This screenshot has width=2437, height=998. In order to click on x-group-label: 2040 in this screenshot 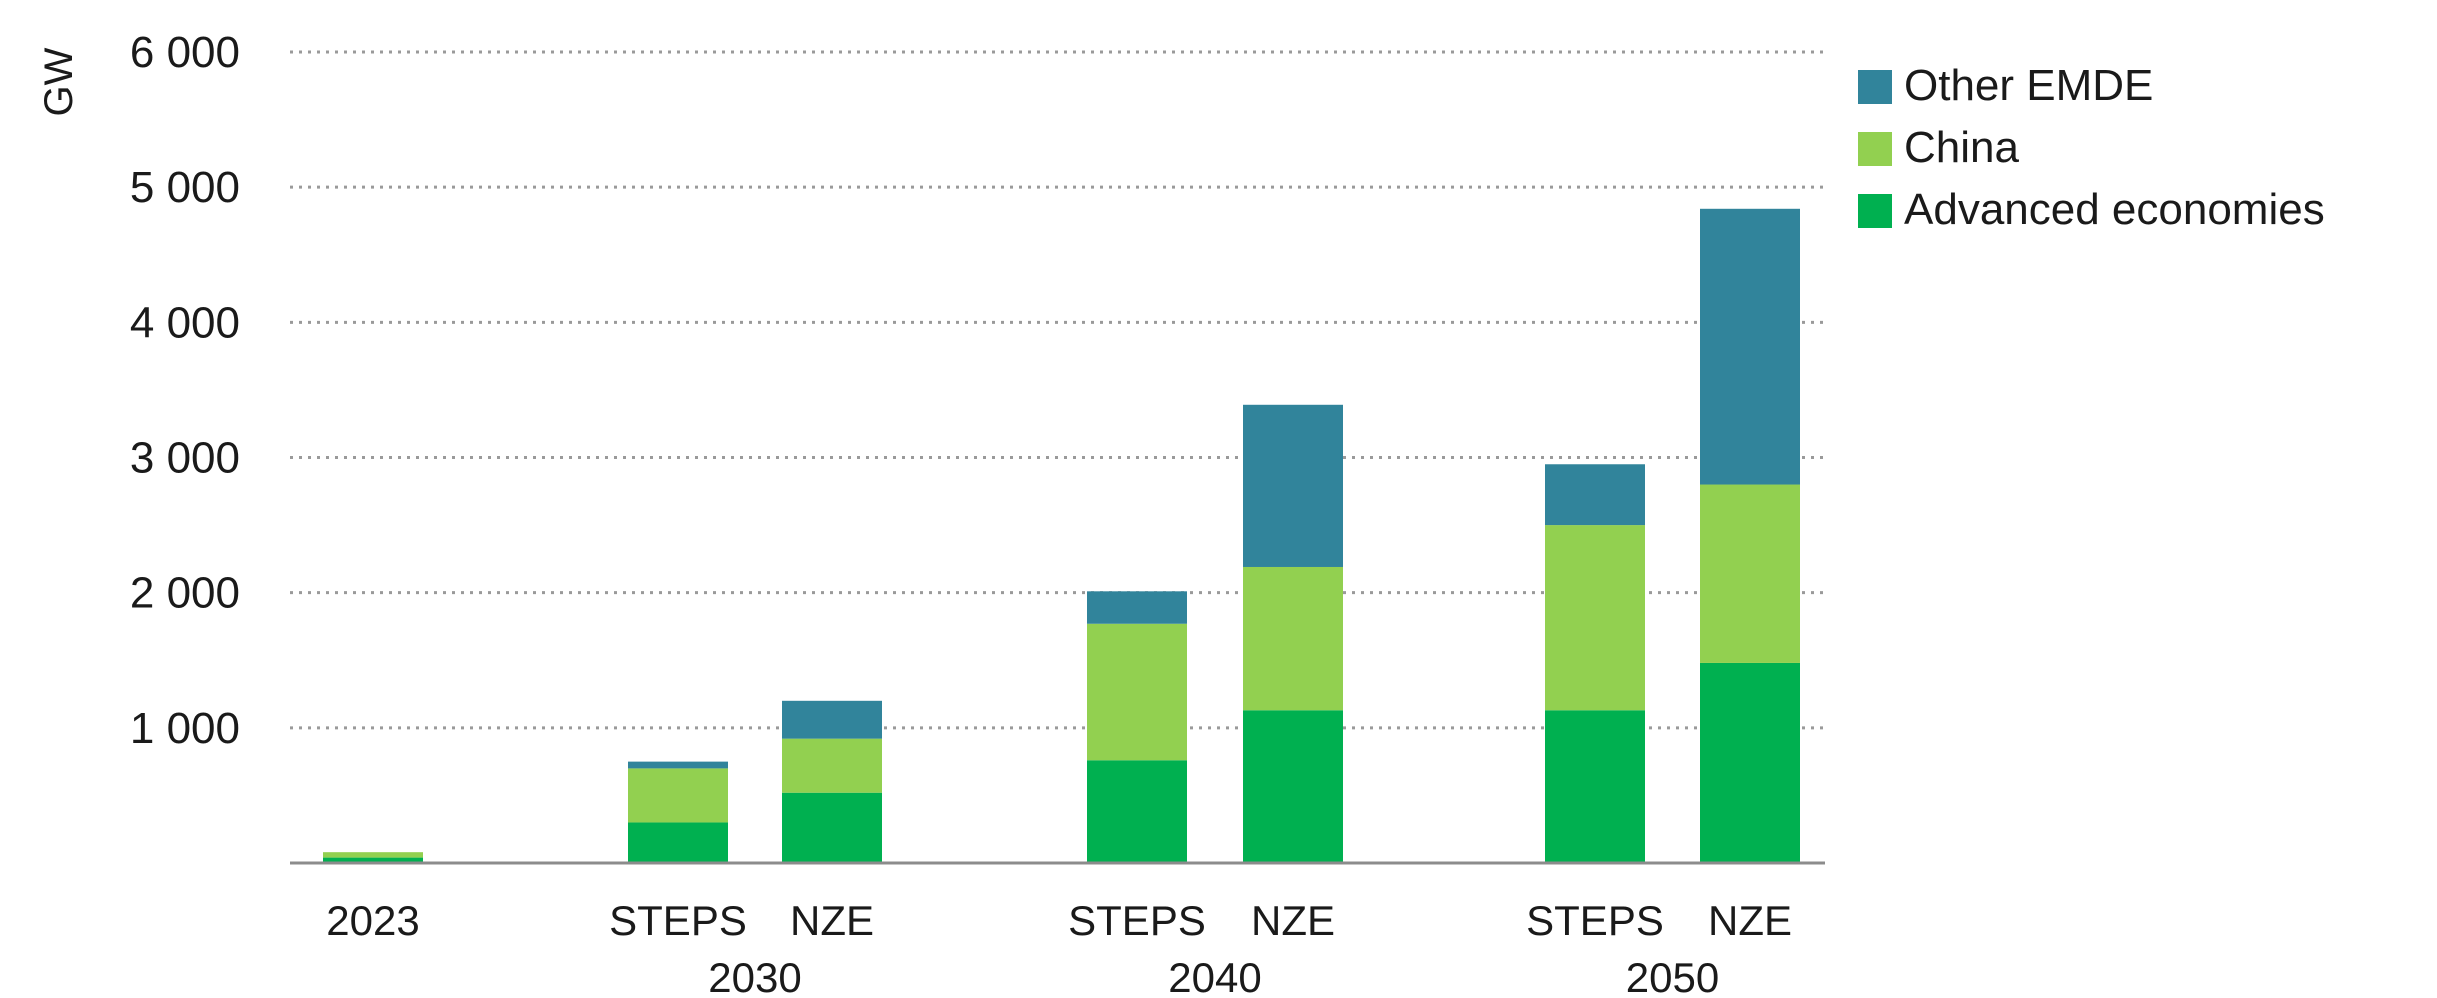, I will do `click(1214, 976)`.